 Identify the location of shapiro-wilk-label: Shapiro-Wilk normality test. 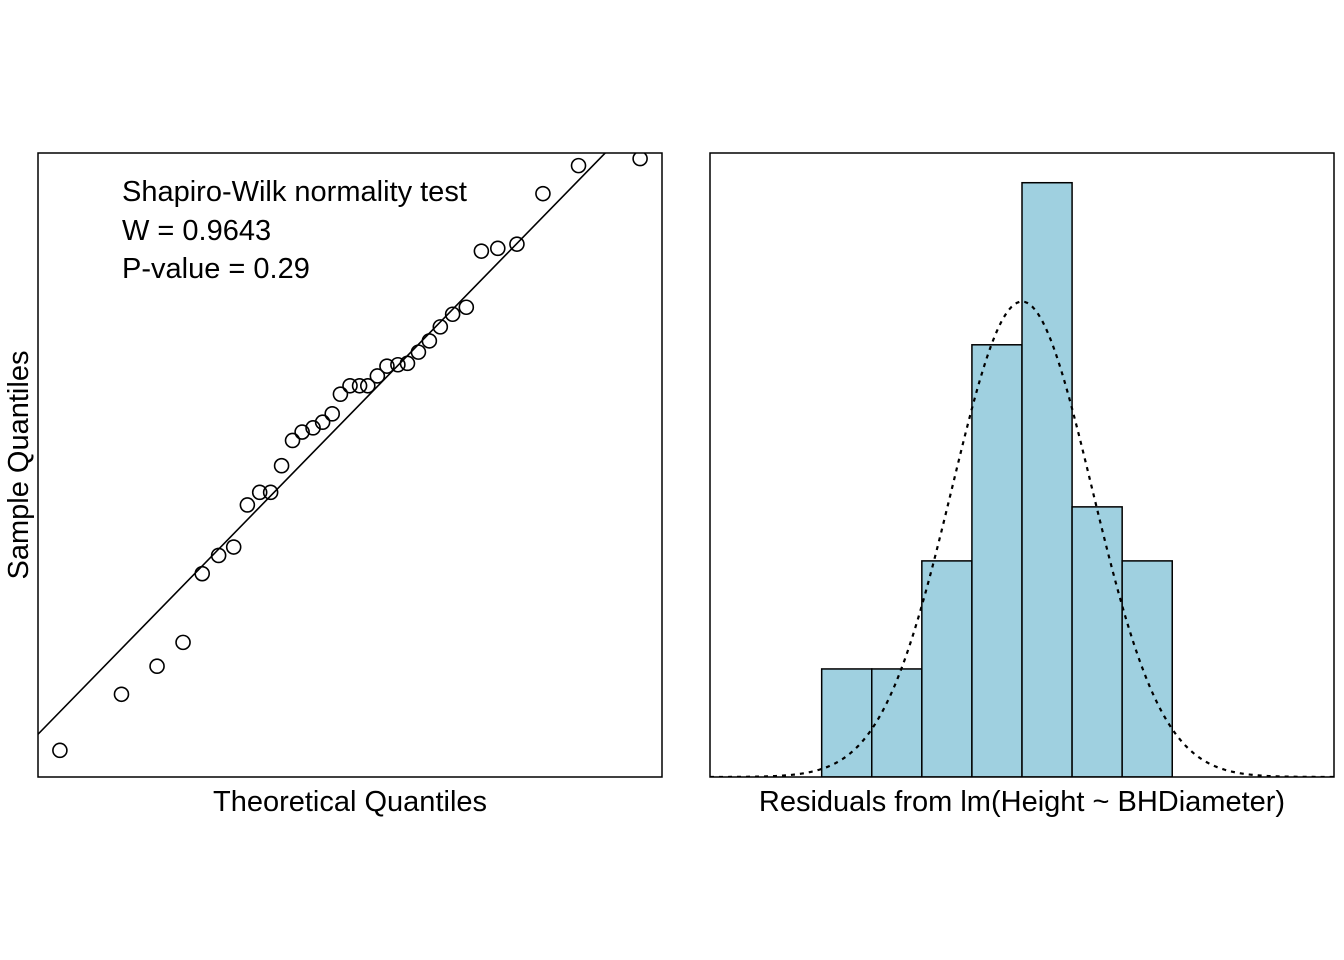
(294, 192).